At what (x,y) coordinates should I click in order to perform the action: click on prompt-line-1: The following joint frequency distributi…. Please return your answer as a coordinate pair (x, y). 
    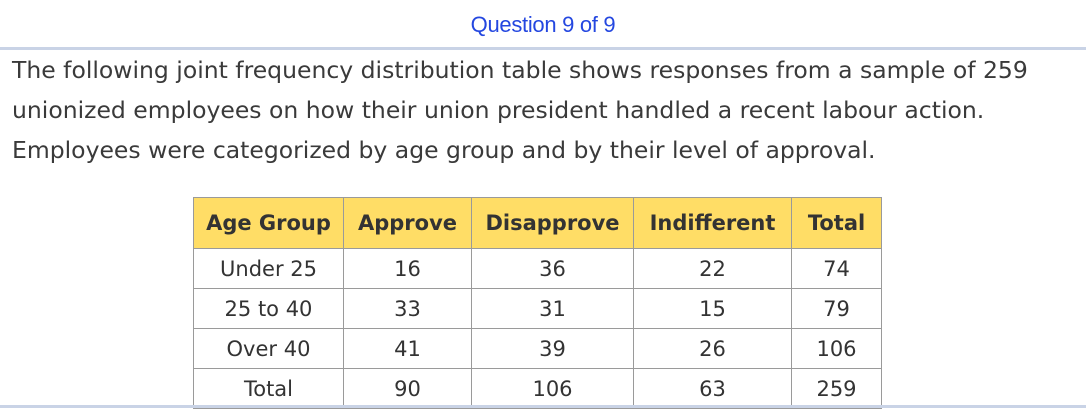
    Looking at the image, I should click on (520, 70).